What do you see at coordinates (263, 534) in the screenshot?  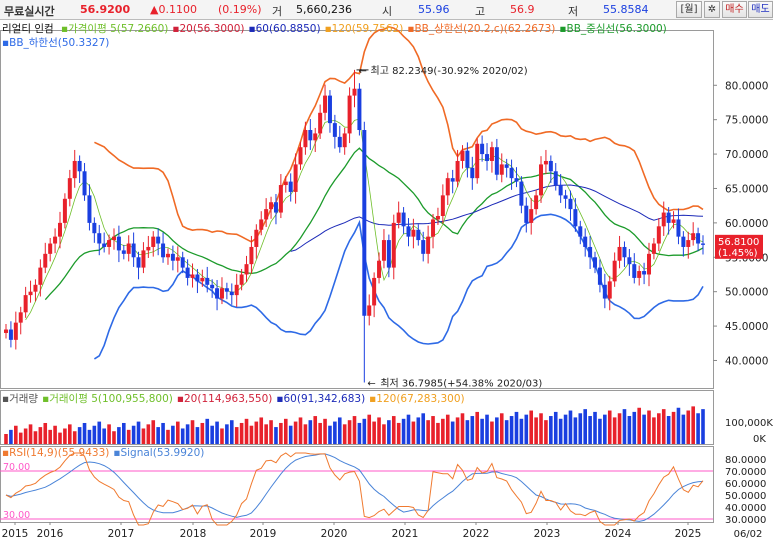 I see `x-axis-label: 2019` at bounding box center [263, 534].